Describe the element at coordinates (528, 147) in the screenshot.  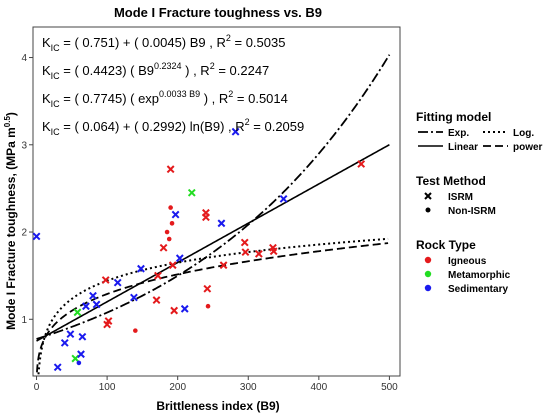
I see `legend-label-fit: power` at that location.